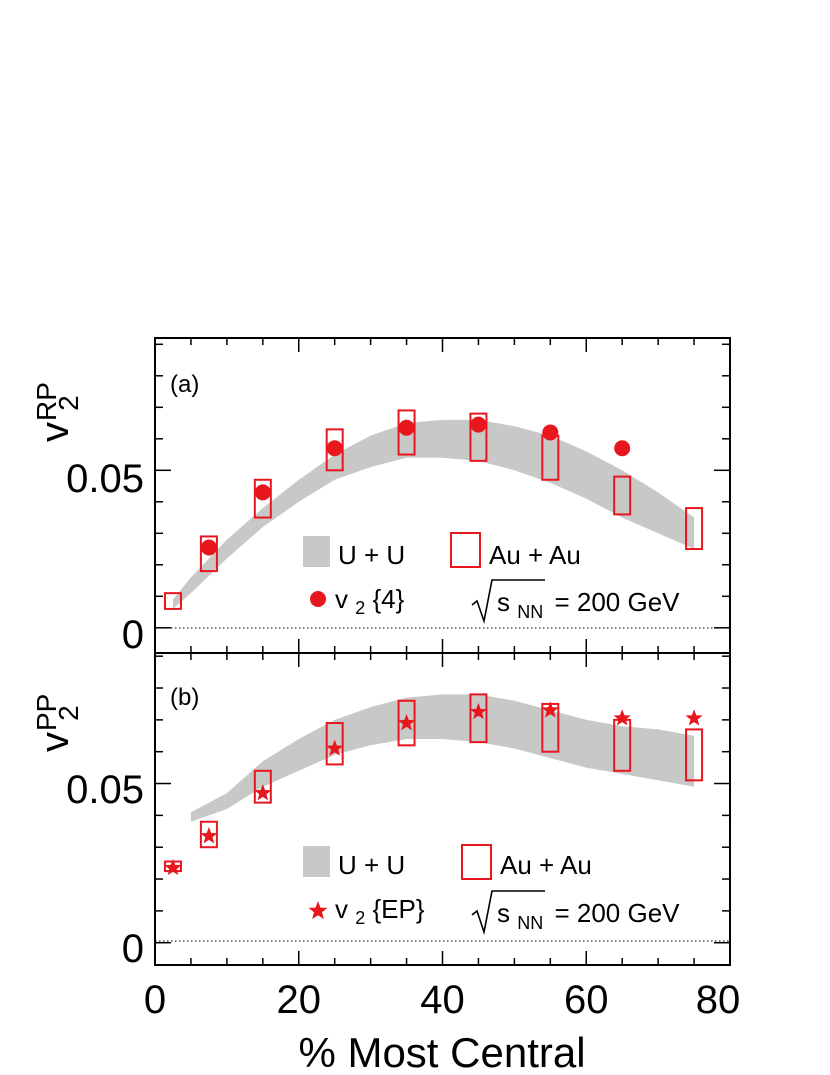 The image size is (830, 1075). I want to click on uu-band-b, so click(442, 758).